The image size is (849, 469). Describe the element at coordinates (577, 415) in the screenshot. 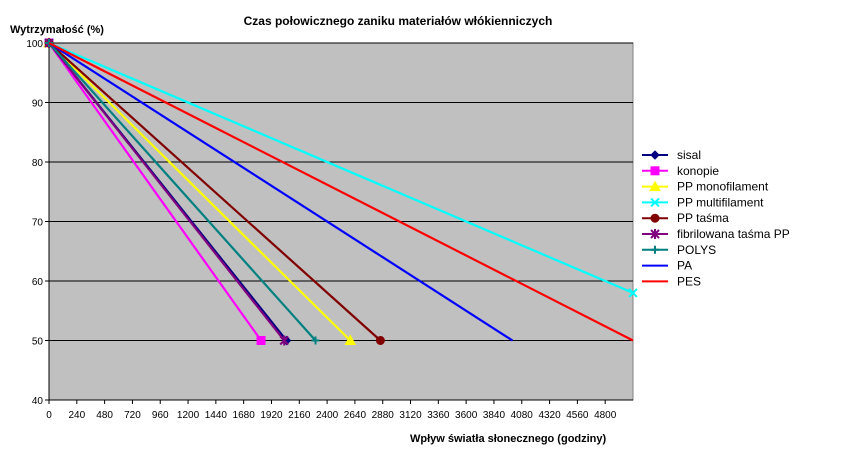

I see `x-tick-label: 4560` at that location.